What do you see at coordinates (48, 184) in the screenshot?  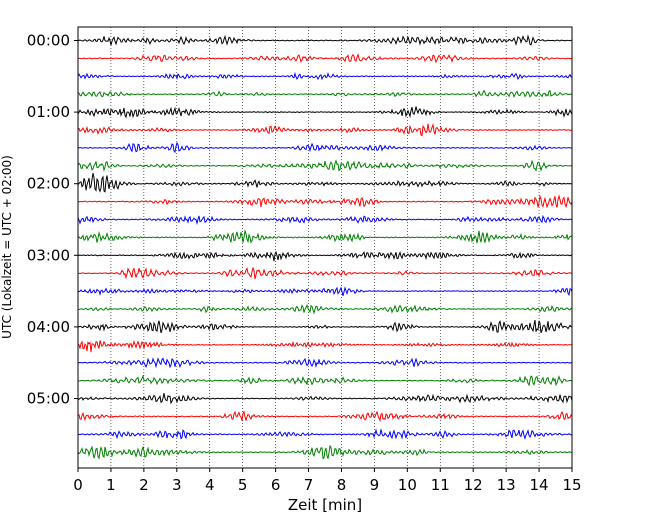 I see `y-tick-label: 02:00` at bounding box center [48, 184].